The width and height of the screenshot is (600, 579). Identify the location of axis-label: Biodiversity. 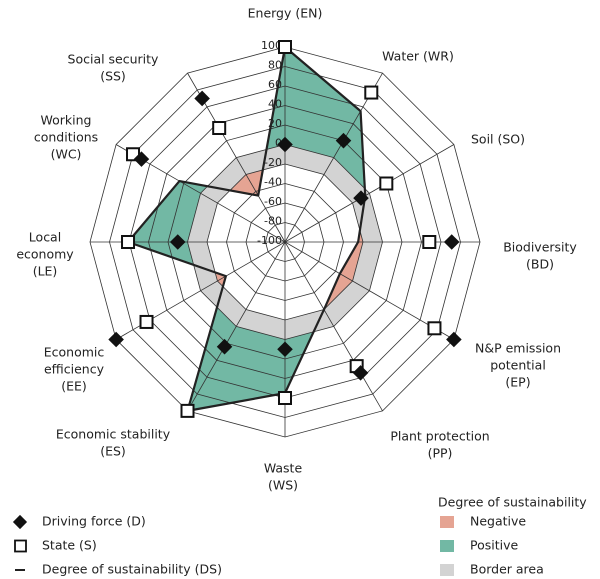
(540, 247).